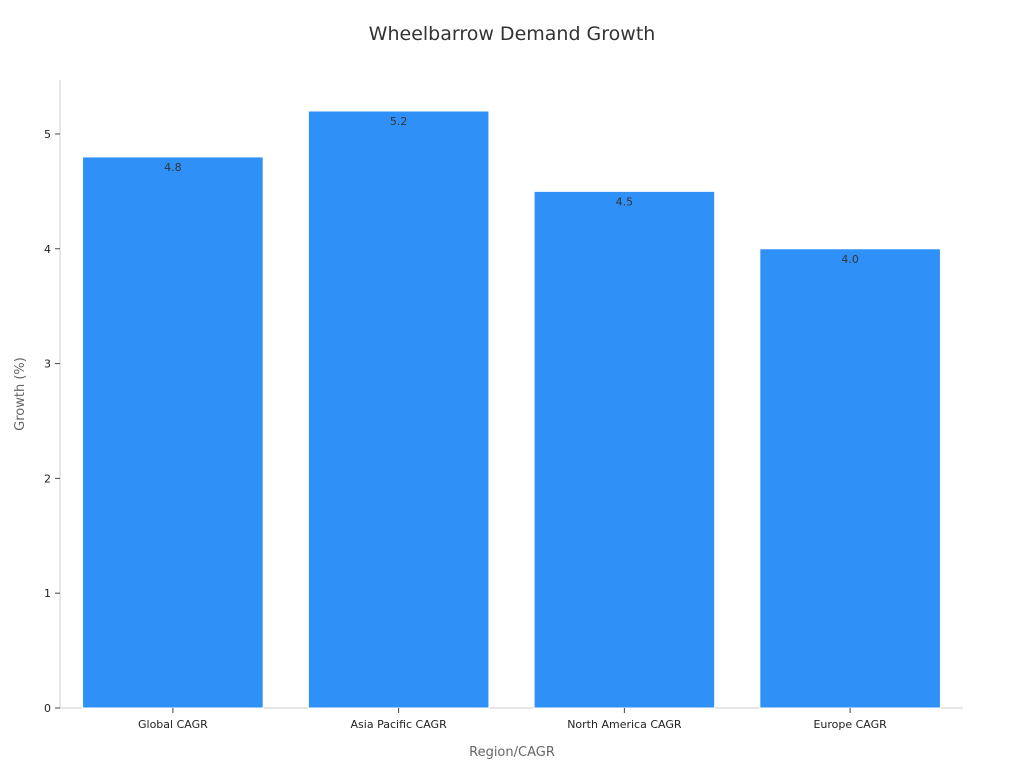 This screenshot has width=1024, height=773. What do you see at coordinates (624, 724) in the screenshot?
I see `x-tick-label: North America CAGR` at bounding box center [624, 724].